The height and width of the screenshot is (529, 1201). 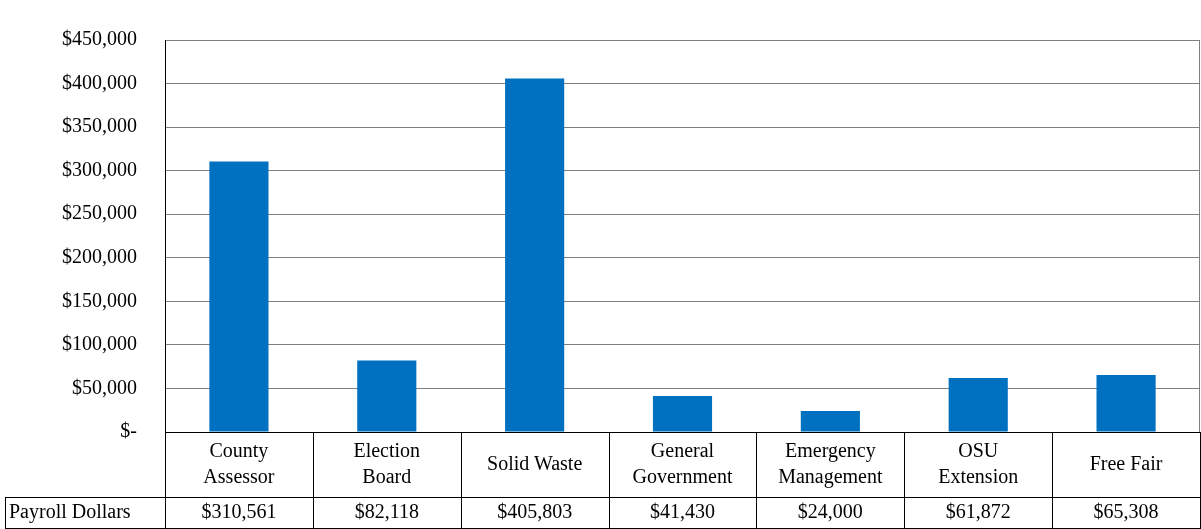 What do you see at coordinates (99, 125) in the screenshot?
I see `y-tick-label: $350,000` at bounding box center [99, 125].